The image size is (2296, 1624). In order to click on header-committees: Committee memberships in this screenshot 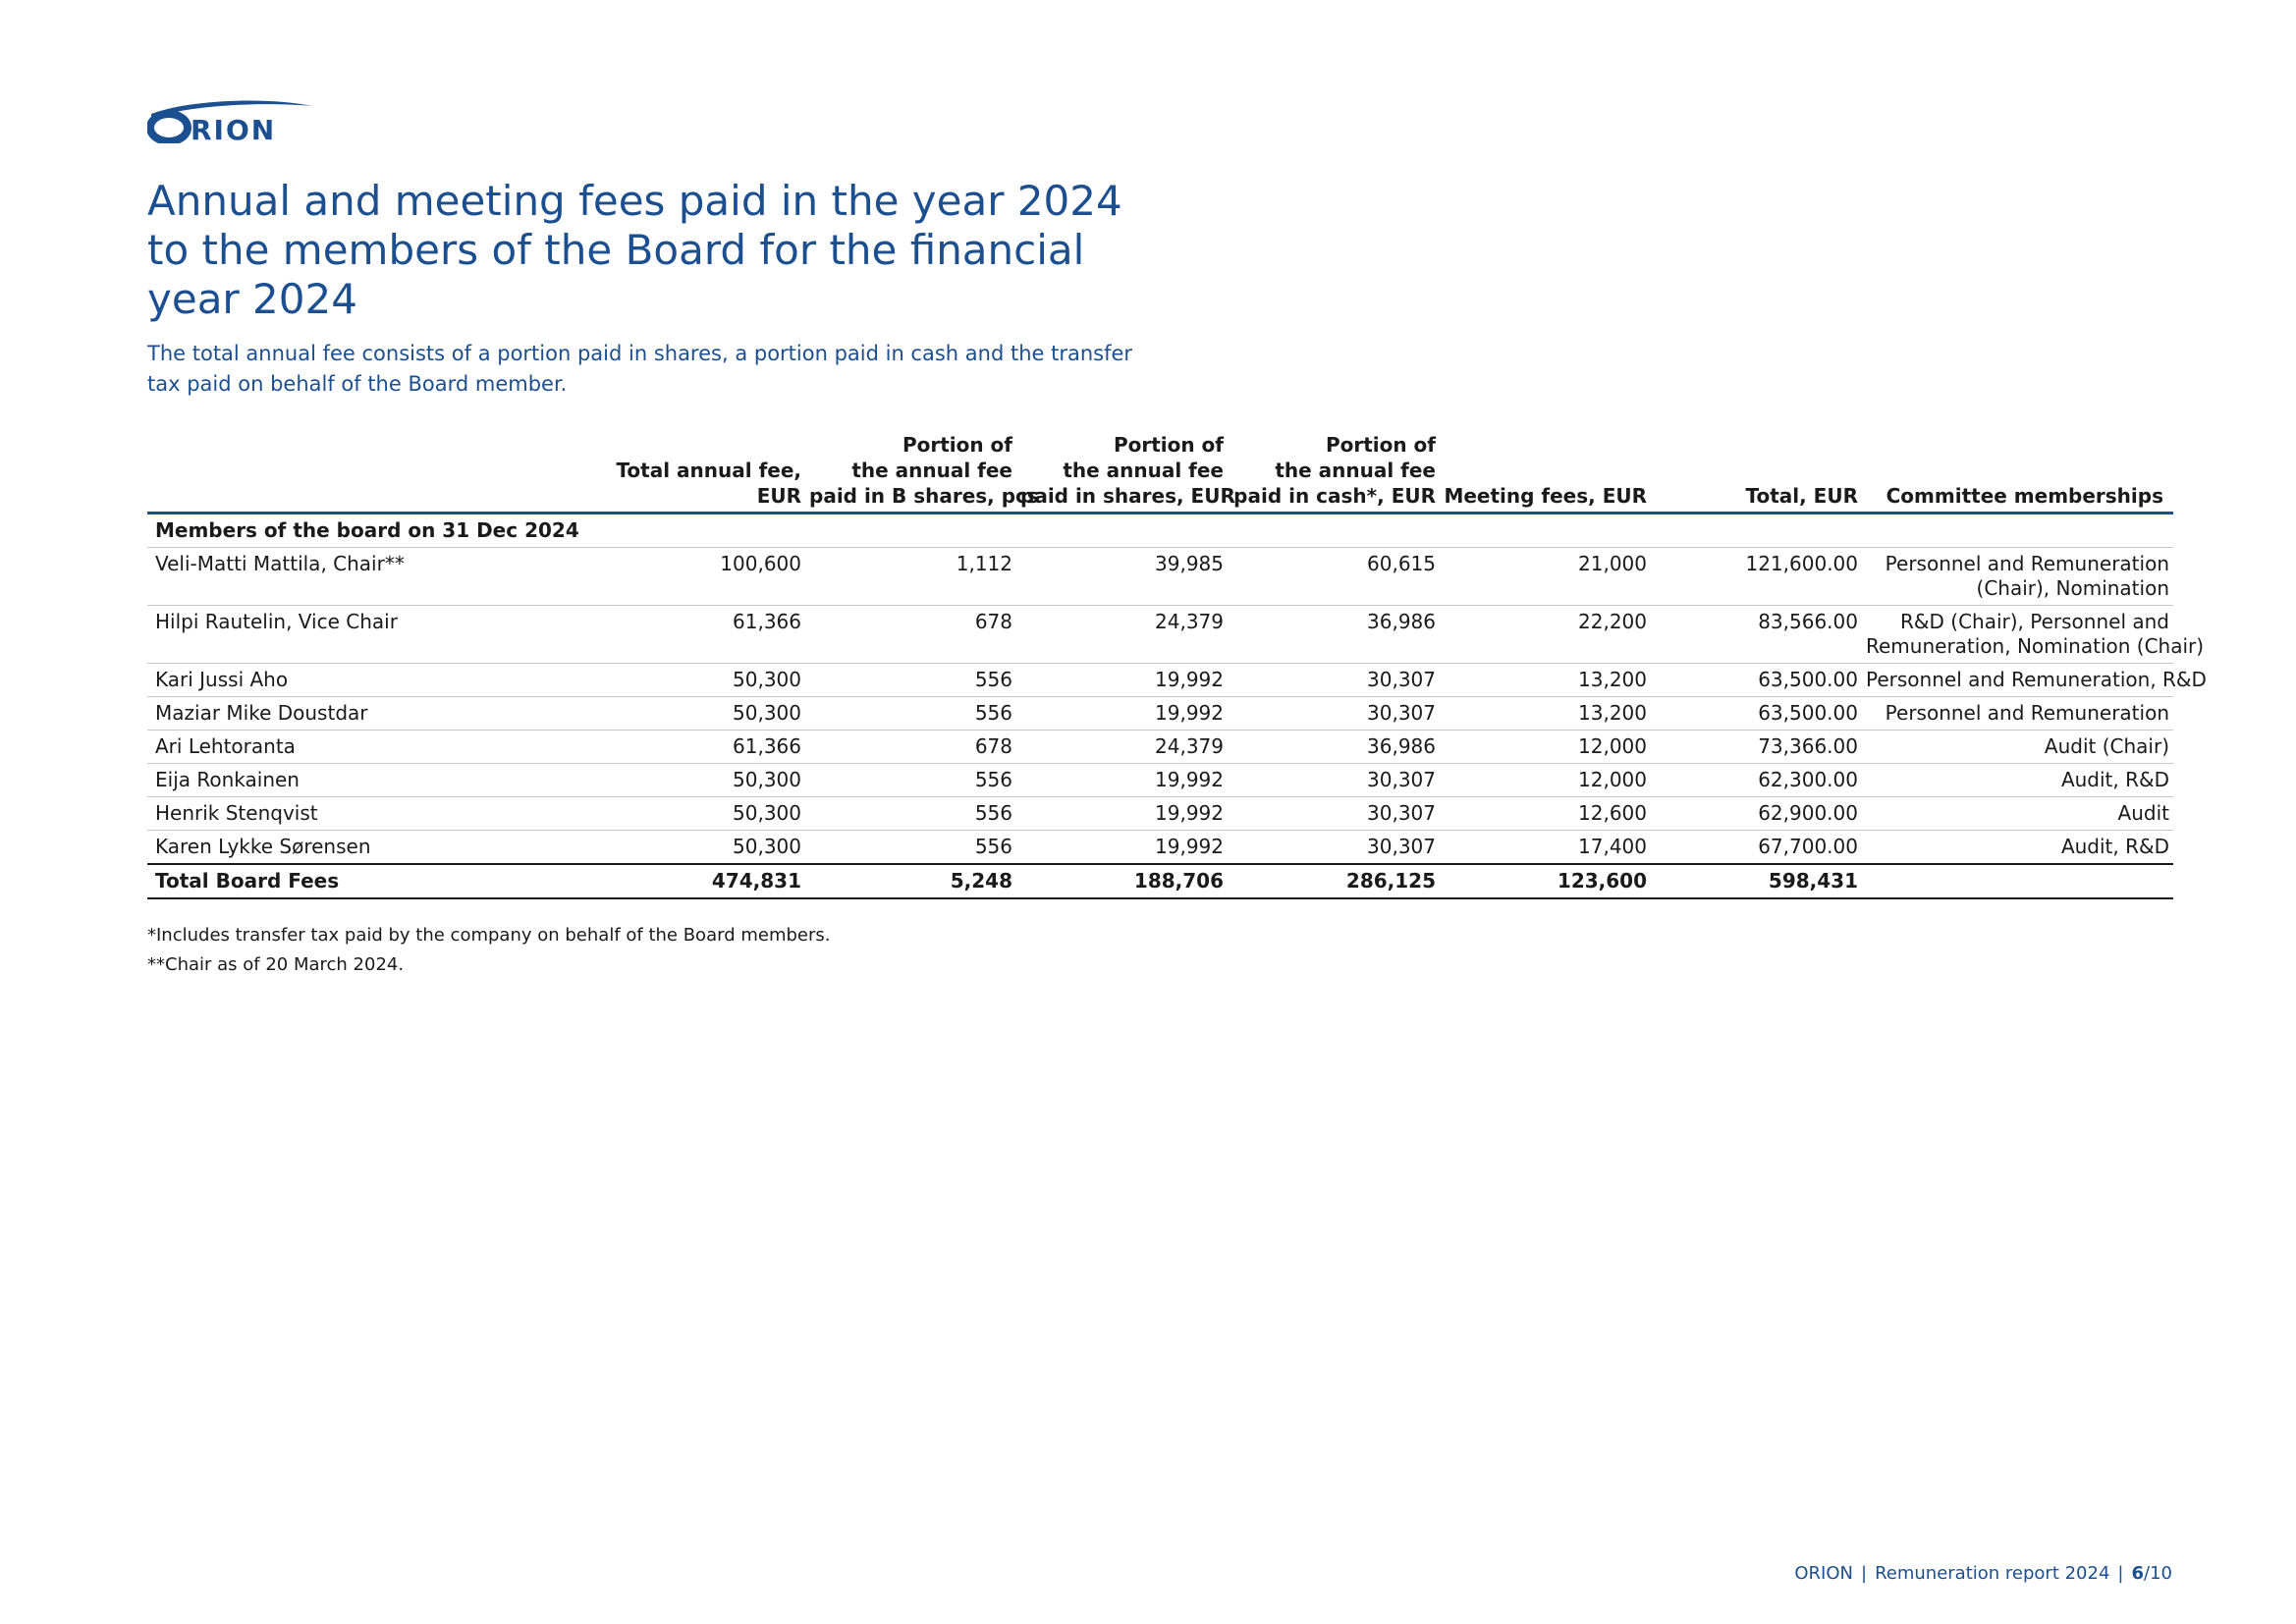, I will do `click(2018, 473)`.